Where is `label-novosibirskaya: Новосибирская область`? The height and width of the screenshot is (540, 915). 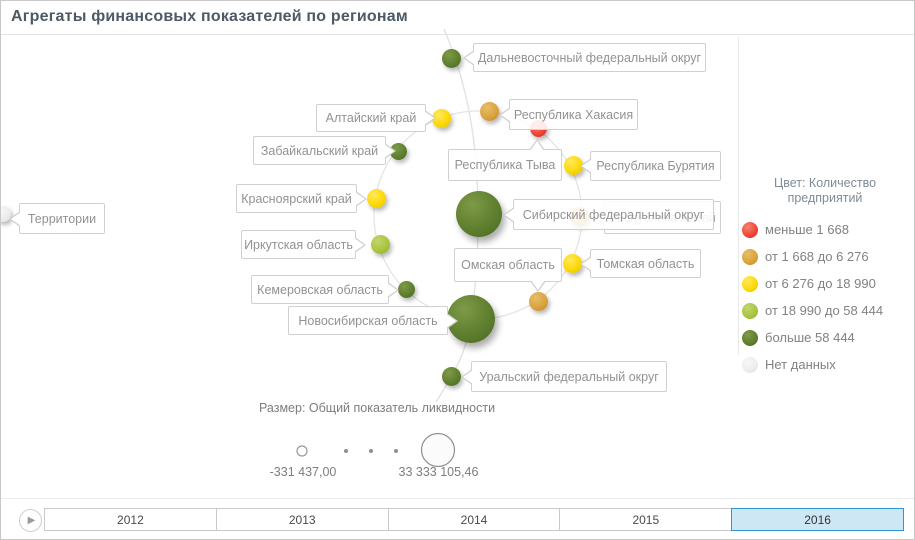
label-novosibirskaya: Новосибирская область is located at coordinates (373, 320).